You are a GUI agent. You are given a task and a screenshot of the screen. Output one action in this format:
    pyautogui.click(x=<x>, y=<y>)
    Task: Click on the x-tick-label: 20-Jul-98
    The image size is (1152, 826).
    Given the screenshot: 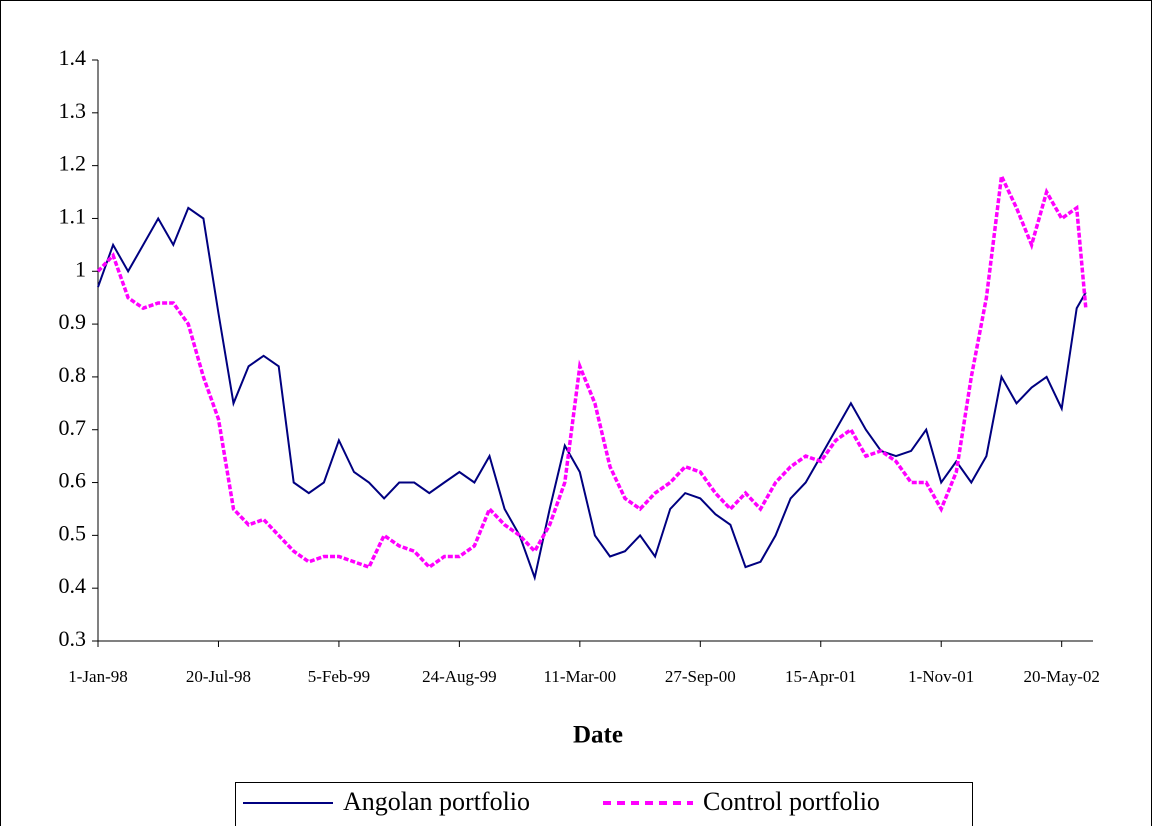 What is the action you would take?
    pyautogui.click(x=218, y=676)
    